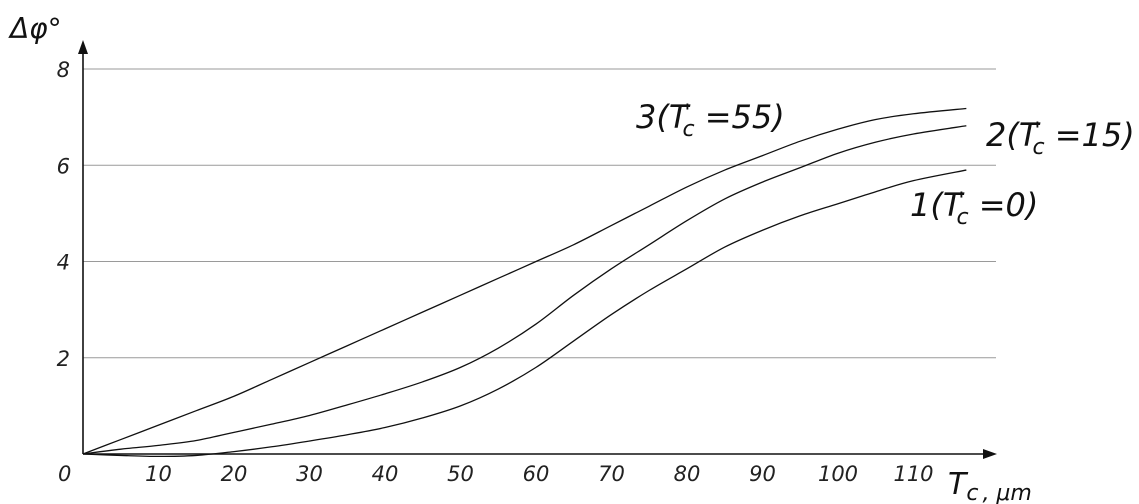 This screenshot has height=504, width=1139. What do you see at coordinates (611, 474) in the screenshot?
I see `x-tick-label: 70` at bounding box center [611, 474].